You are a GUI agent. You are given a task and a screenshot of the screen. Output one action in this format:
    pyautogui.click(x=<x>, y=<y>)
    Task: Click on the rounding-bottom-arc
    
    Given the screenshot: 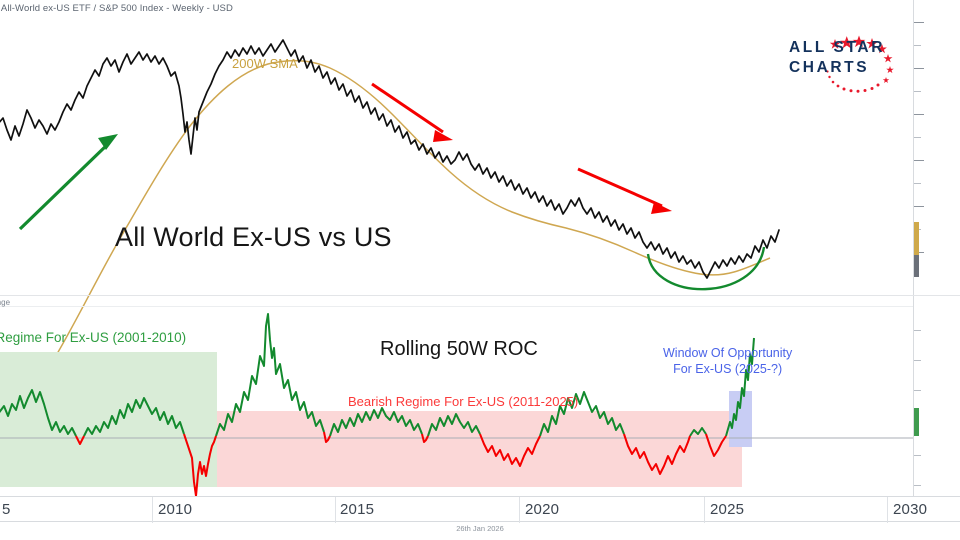 What is the action you would take?
    pyautogui.click(x=706, y=268)
    